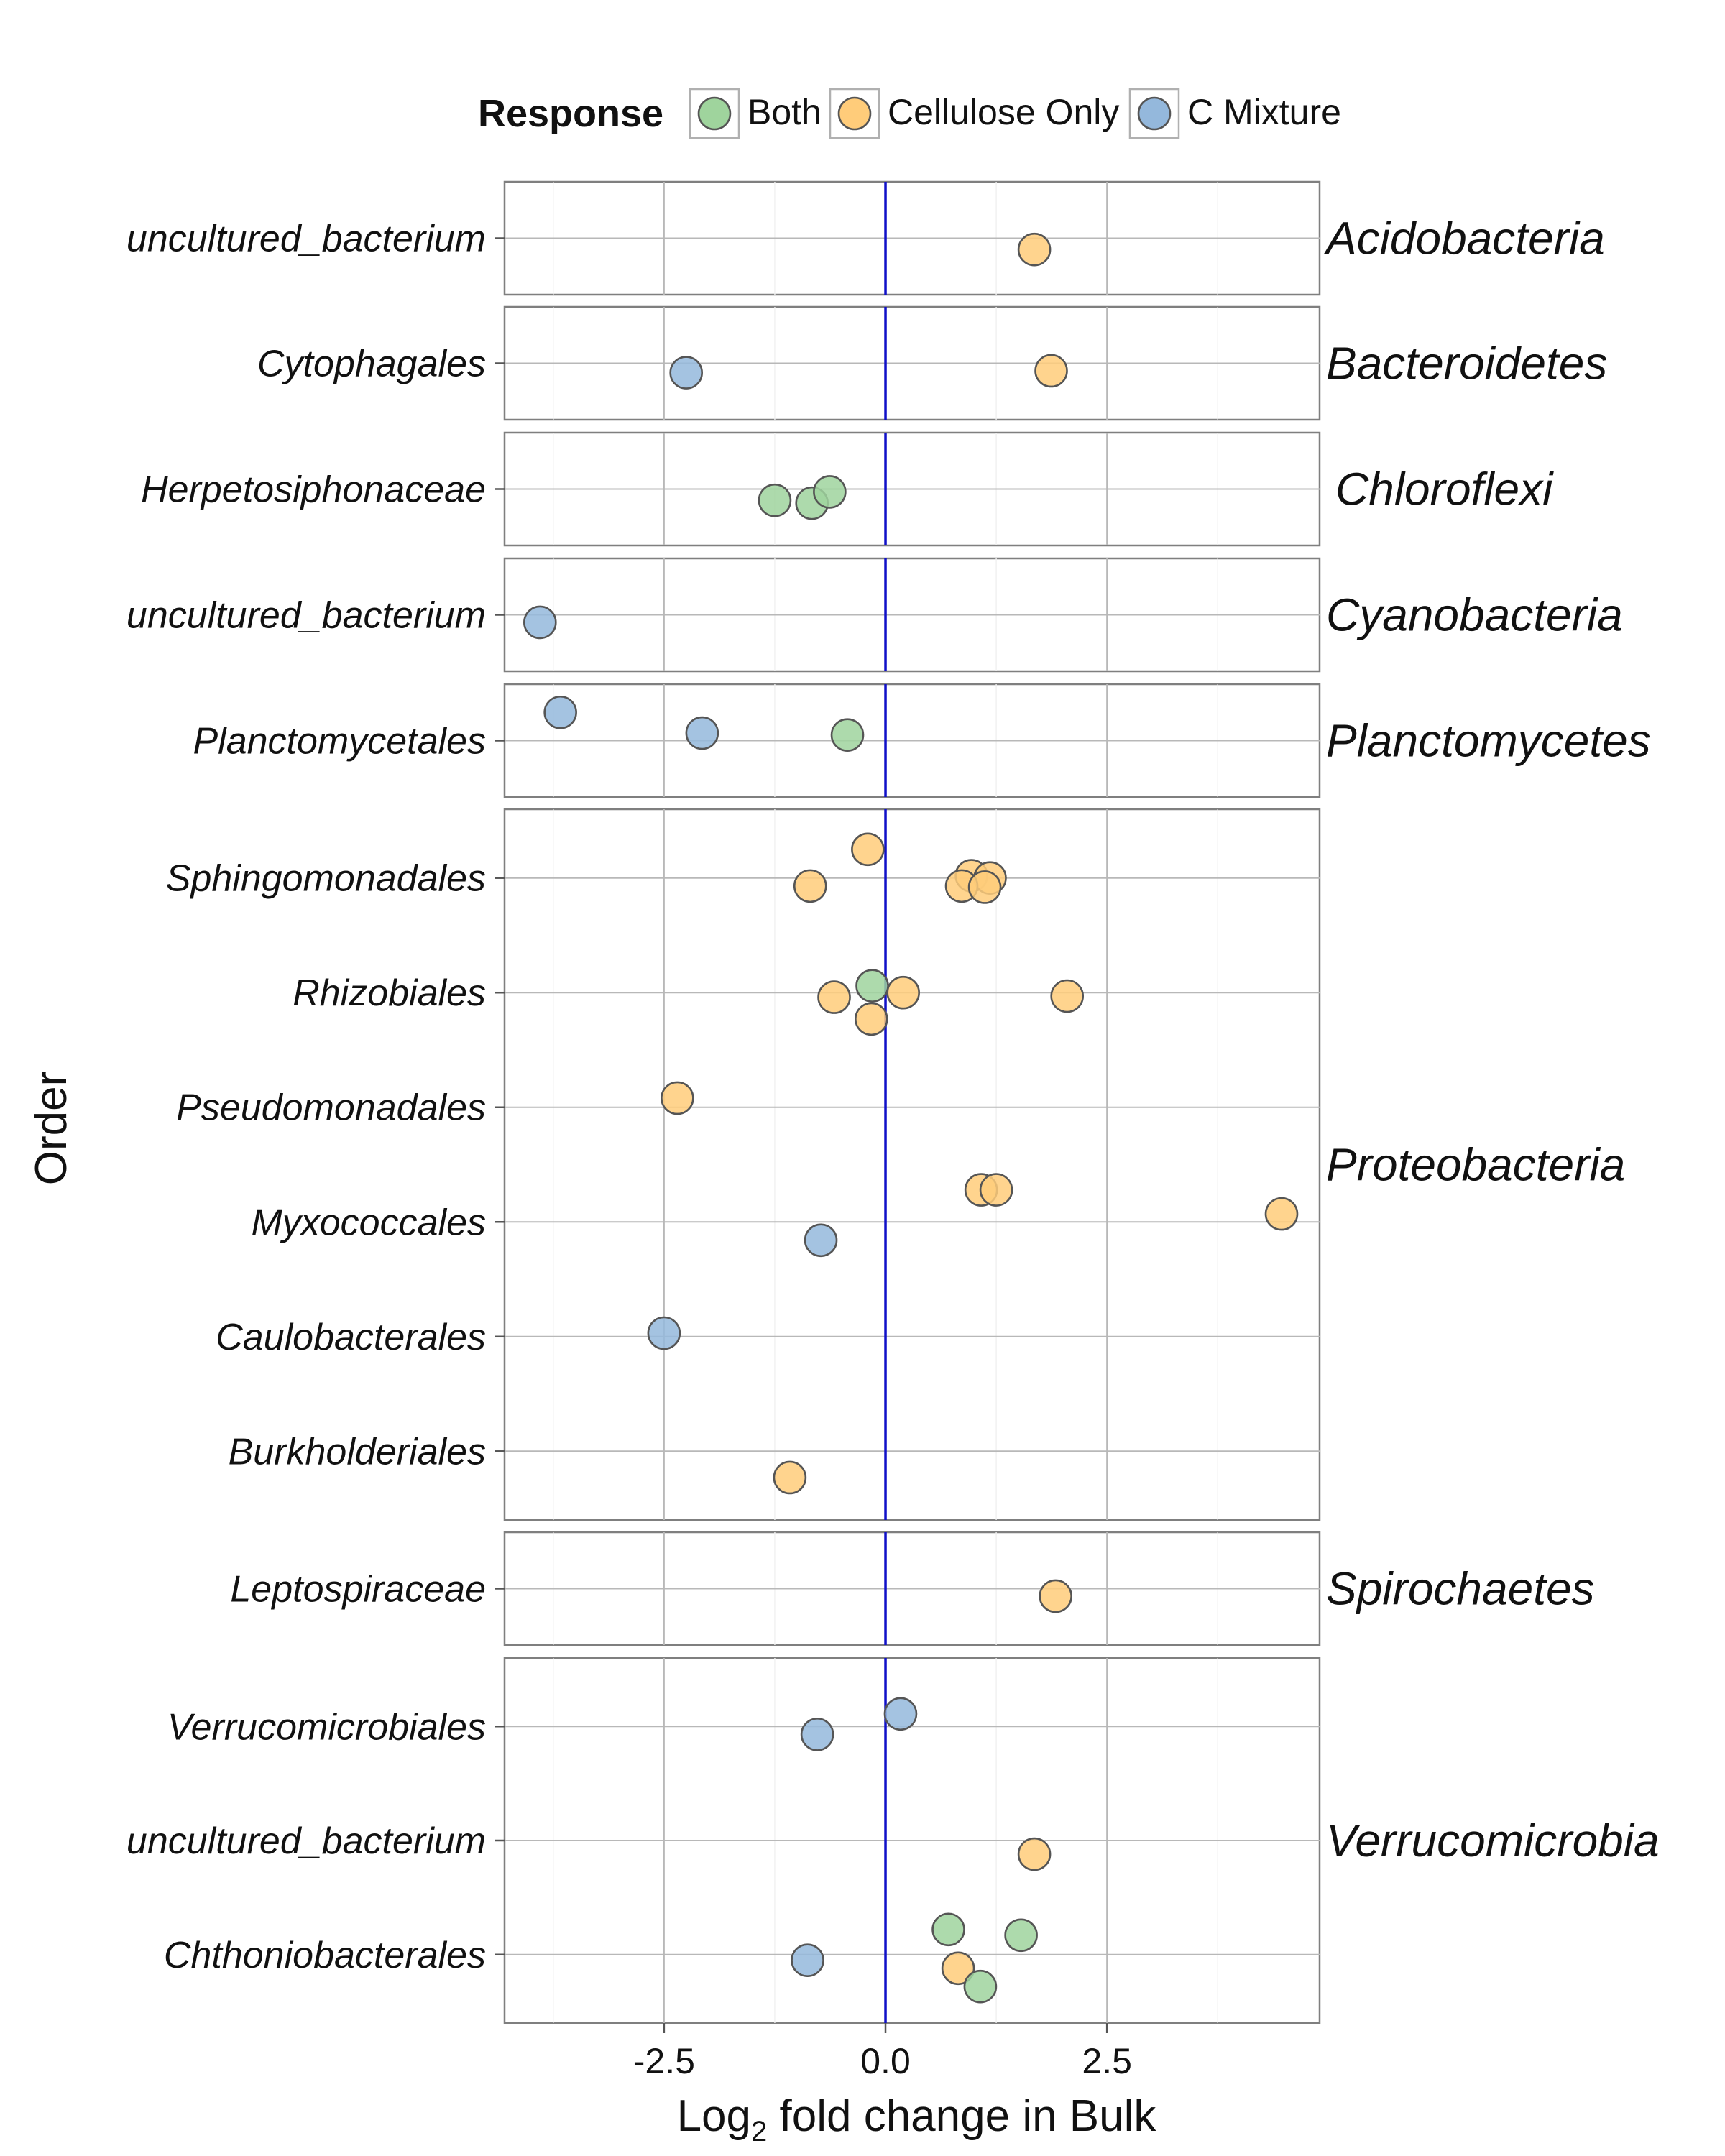 The width and height of the screenshot is (1725, 2156). I want to click on phylum-strip-label: Chloroflexi, so click(1444, 489).